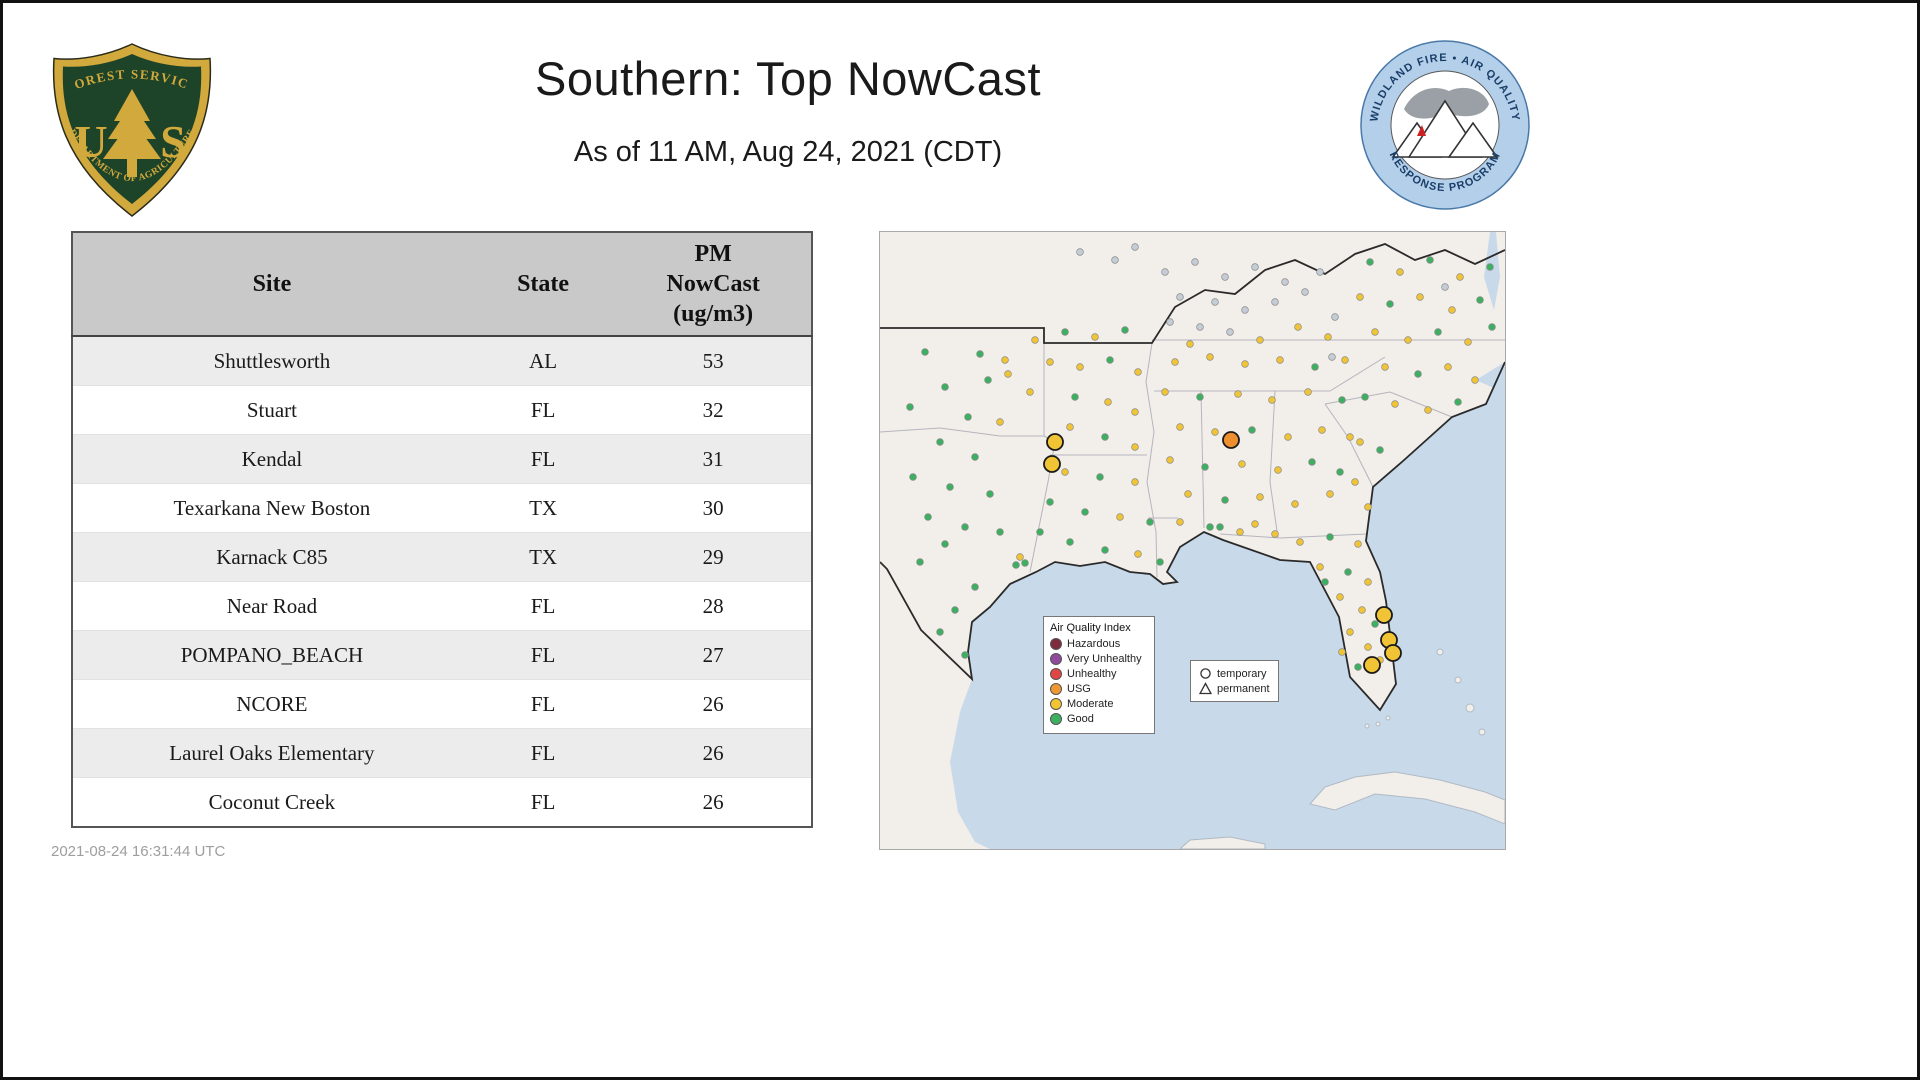 Image resolution: width=1920 pixels, height=1080 pixels. What do you see at coordinates (1090, 628) in the screenshot?
I see `aqi-legend-title: Air Quality Index` at bounding box center [1090, 628].